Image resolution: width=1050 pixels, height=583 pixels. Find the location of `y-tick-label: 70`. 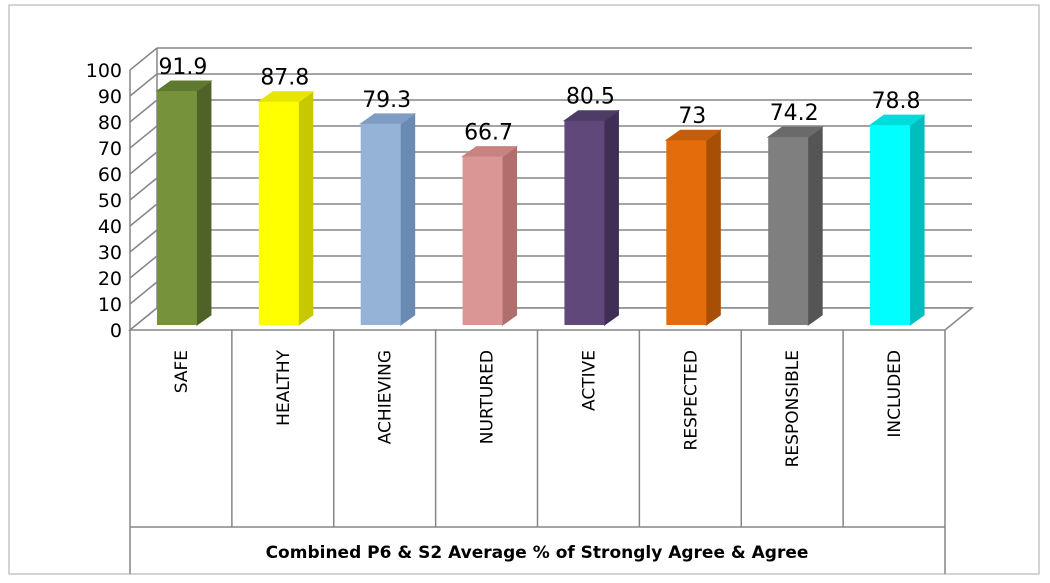

y-tick-label: 70 is located at coordinates (110, 149).